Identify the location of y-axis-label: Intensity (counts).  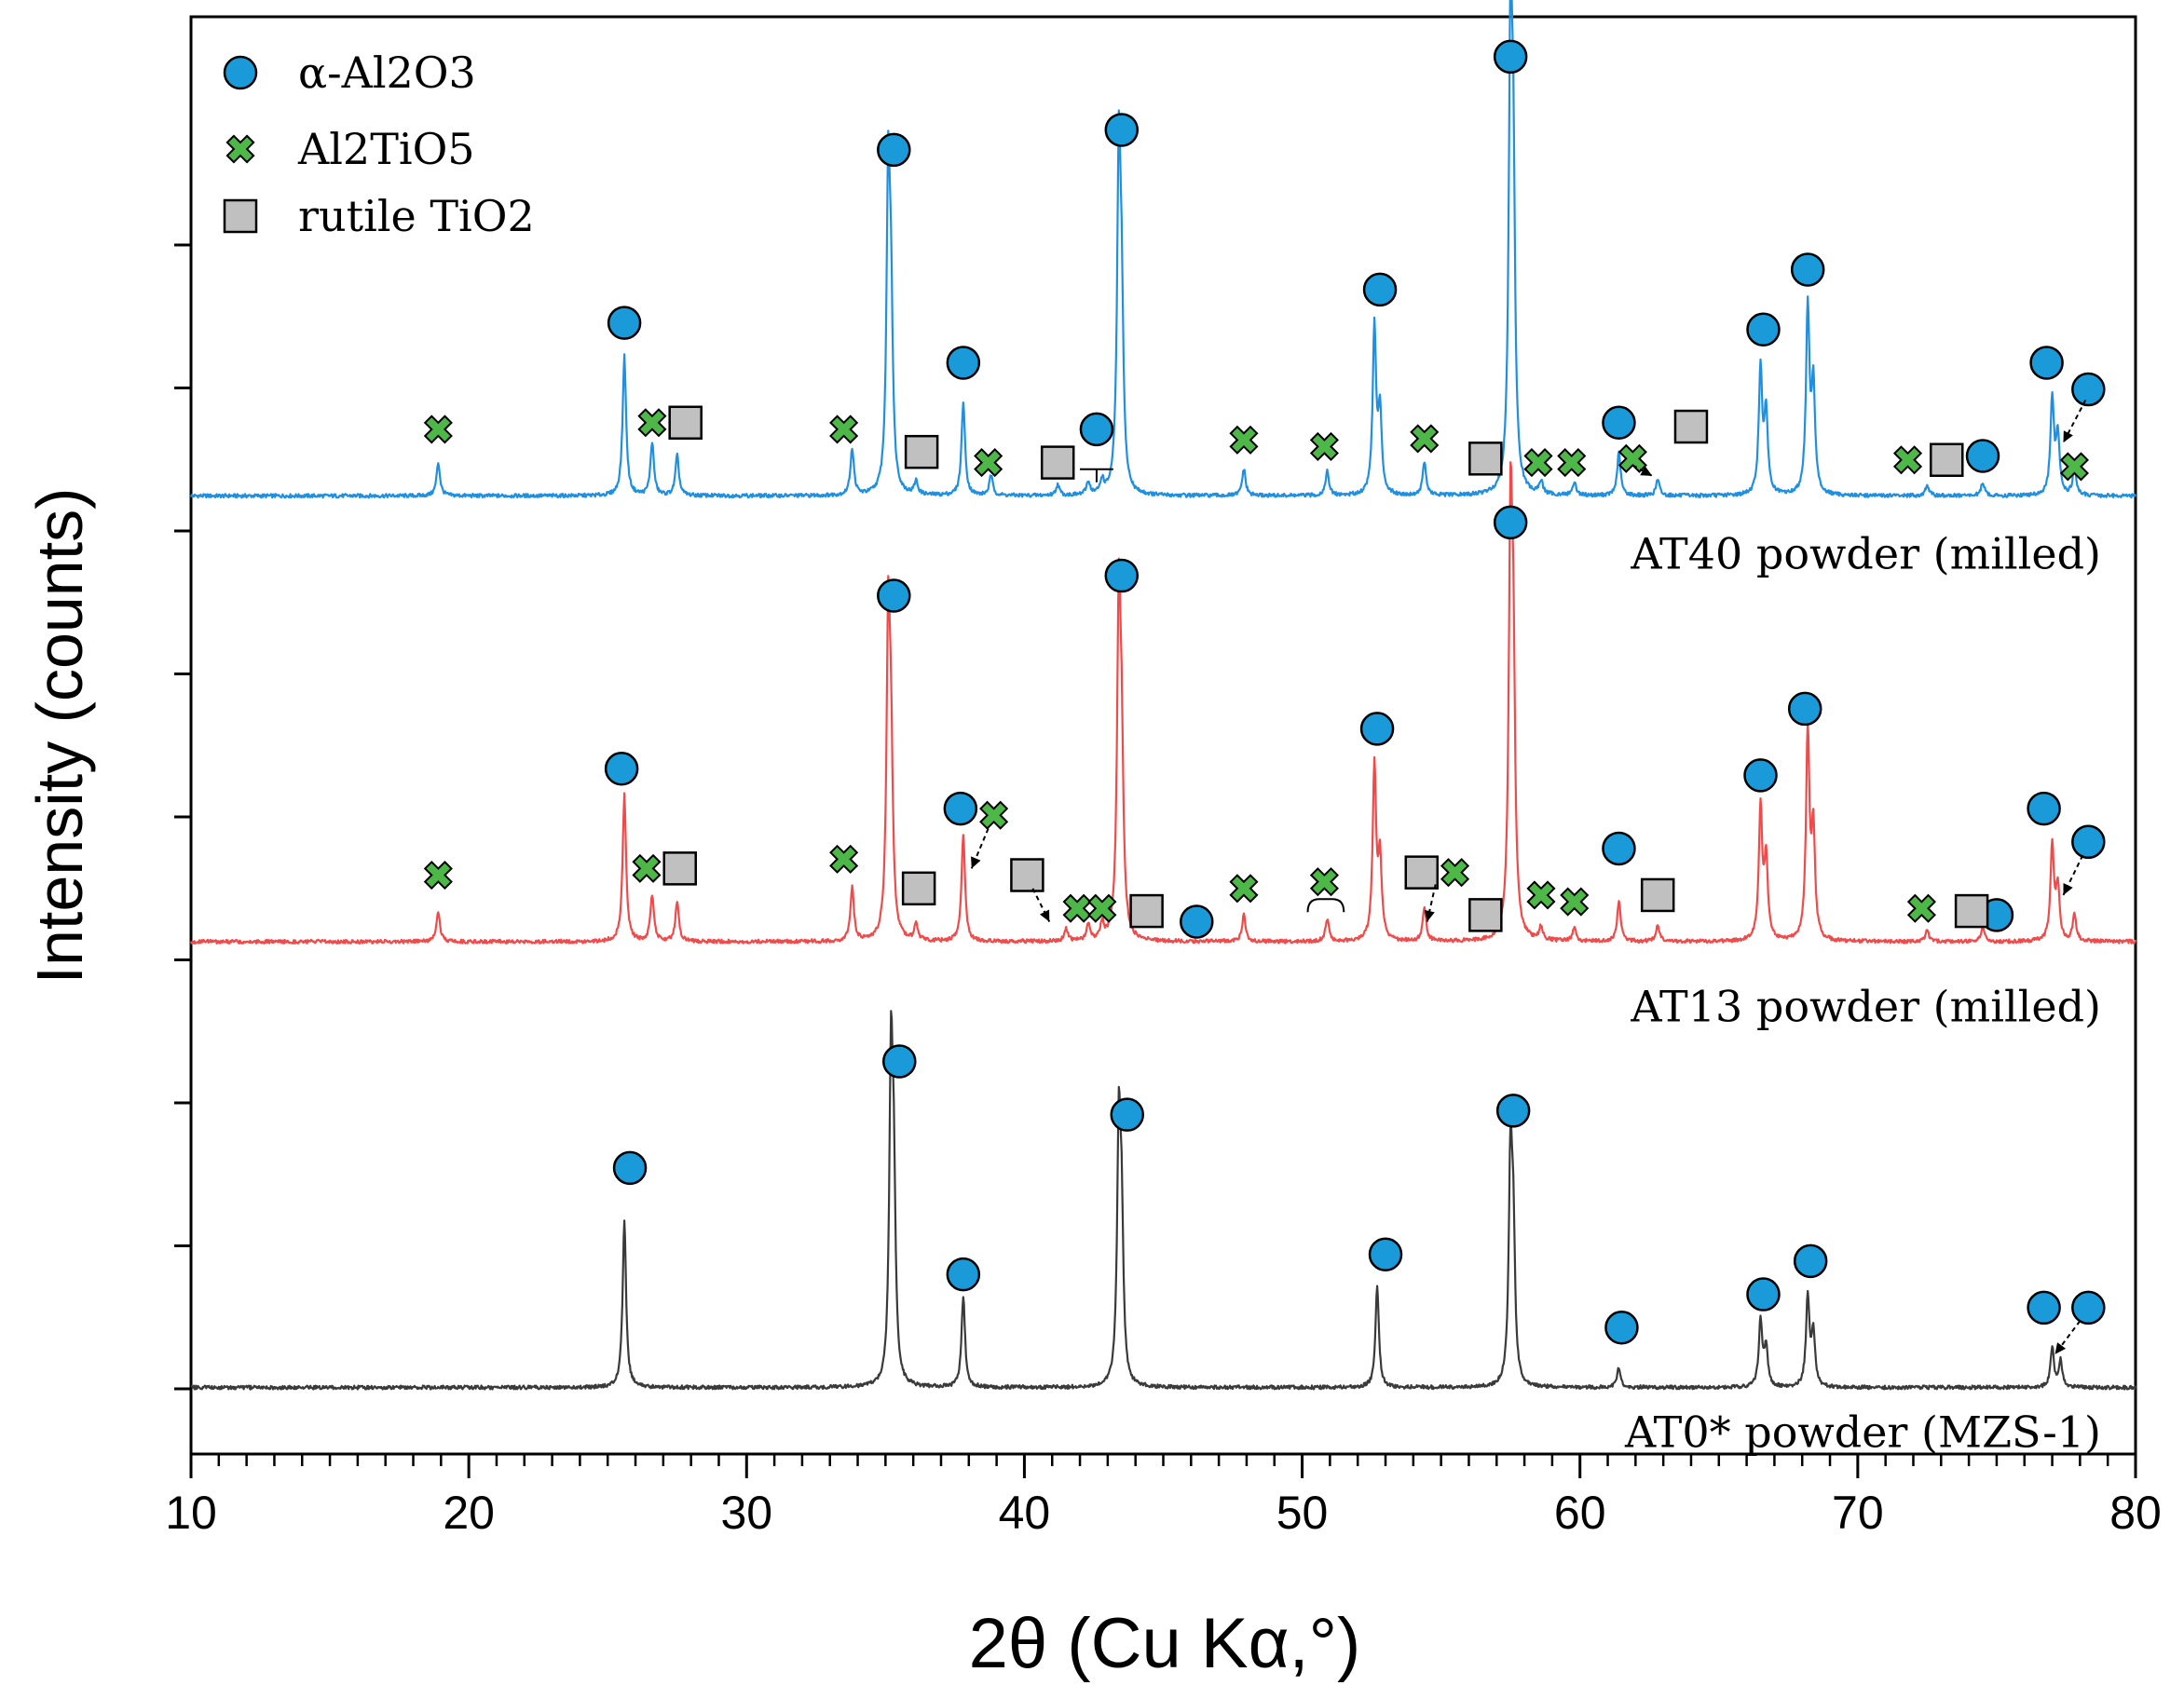
(59, 737).